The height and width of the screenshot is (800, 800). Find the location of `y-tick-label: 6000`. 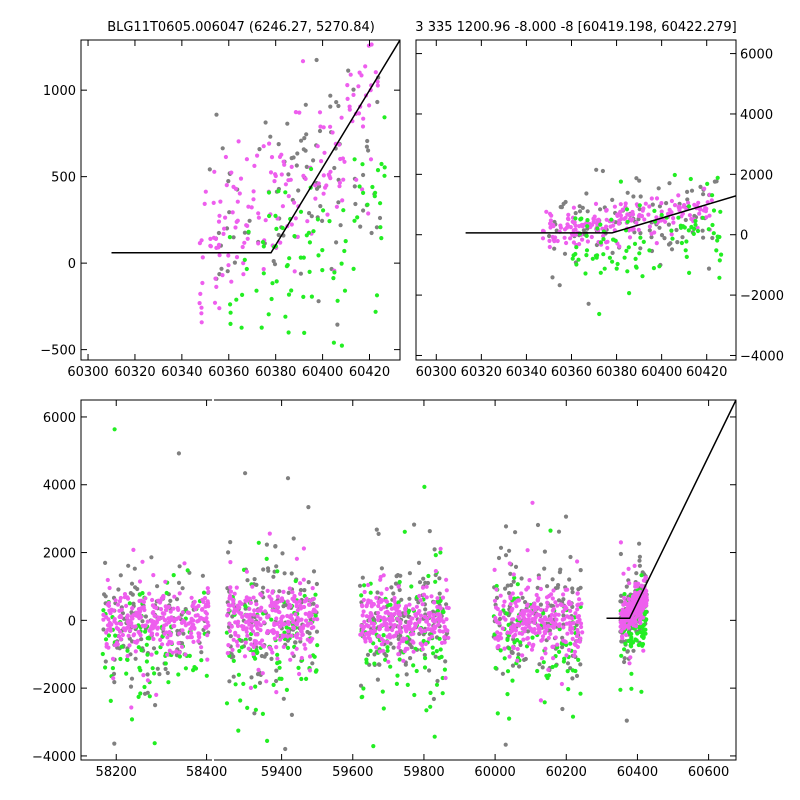

y-tick-label: 6000 is located at coordinates (756, 55).